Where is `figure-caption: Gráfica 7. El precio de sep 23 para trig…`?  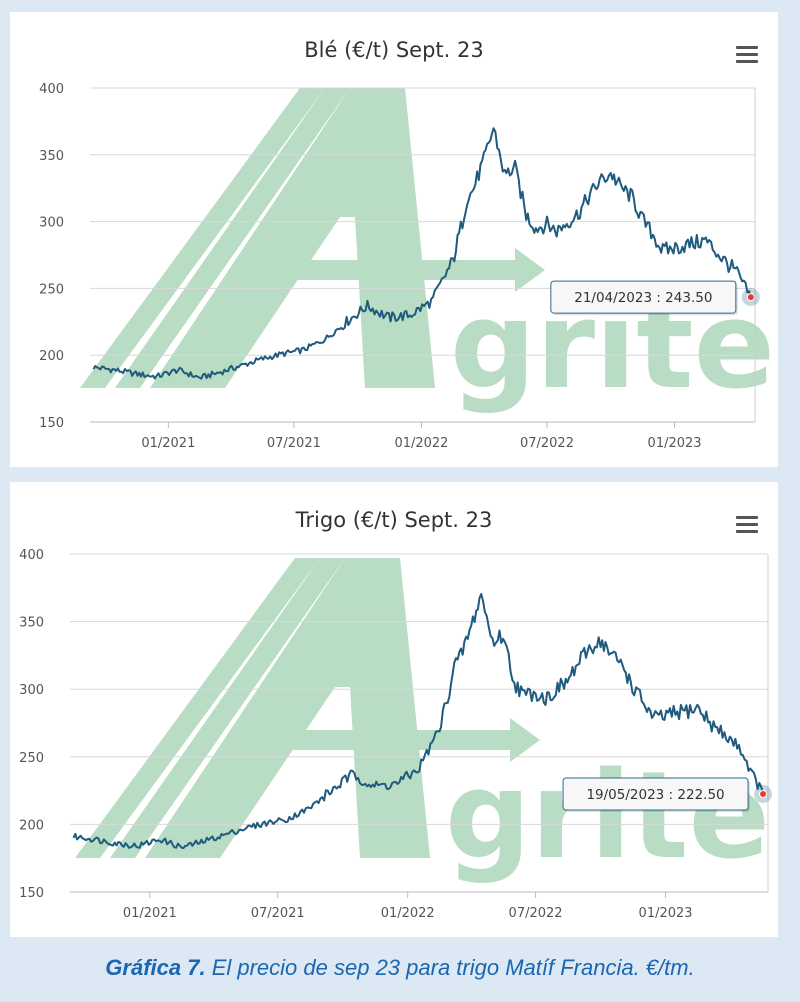
figure-caption: Gráfica 7. El precio de sep 23 para trig… is located at coordinates (400, 968).